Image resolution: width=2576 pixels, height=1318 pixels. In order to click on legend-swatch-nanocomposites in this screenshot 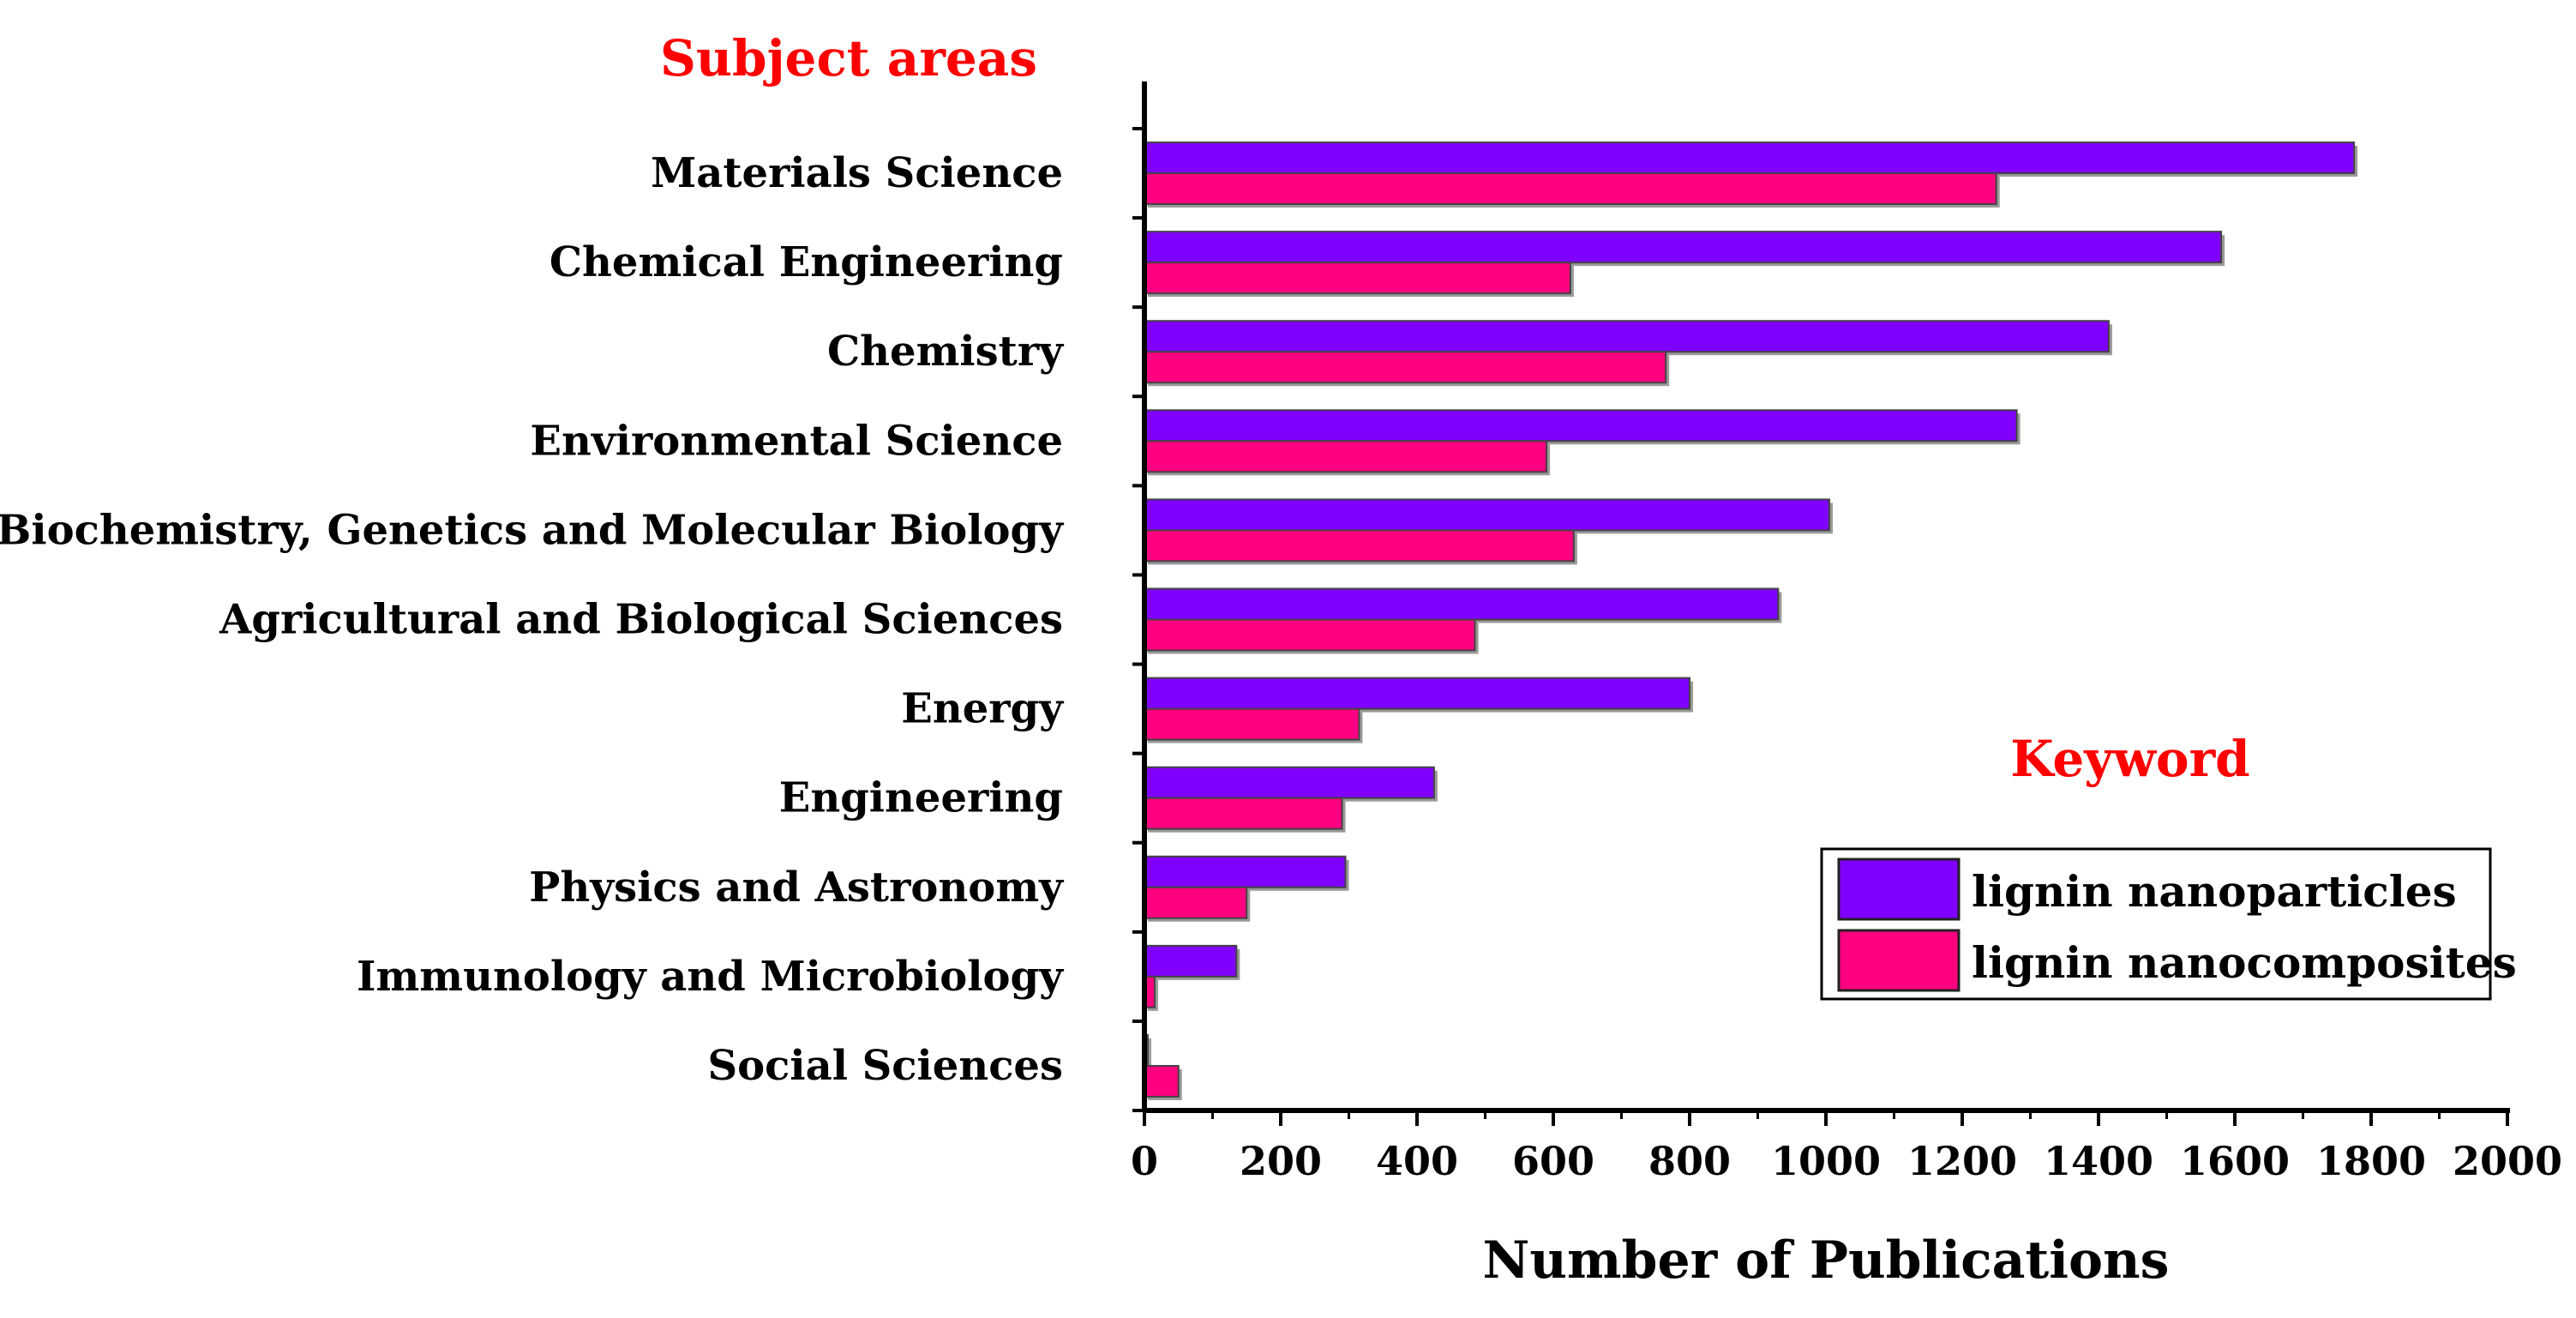, I will do `click(1899, 961)`.